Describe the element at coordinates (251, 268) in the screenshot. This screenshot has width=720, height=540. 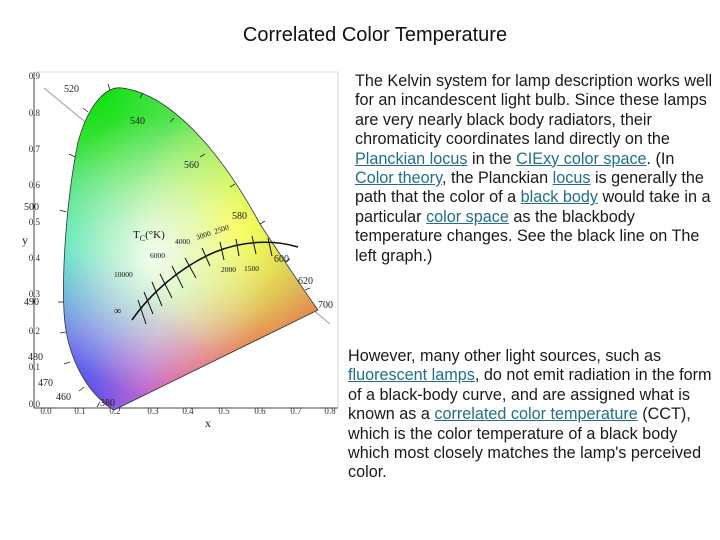
I see `temp-label-1500: 1500` at that location.